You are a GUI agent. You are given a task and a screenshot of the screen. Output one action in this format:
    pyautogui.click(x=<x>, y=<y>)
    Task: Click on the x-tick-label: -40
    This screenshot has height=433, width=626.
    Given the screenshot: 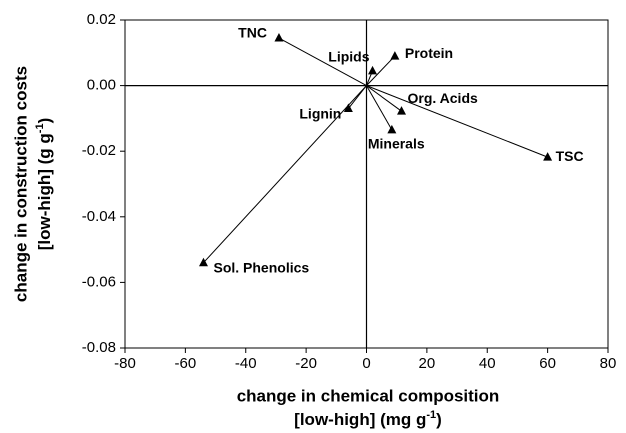 What is the action you would take?
    pyautogui.click(x=246, y=363)
    